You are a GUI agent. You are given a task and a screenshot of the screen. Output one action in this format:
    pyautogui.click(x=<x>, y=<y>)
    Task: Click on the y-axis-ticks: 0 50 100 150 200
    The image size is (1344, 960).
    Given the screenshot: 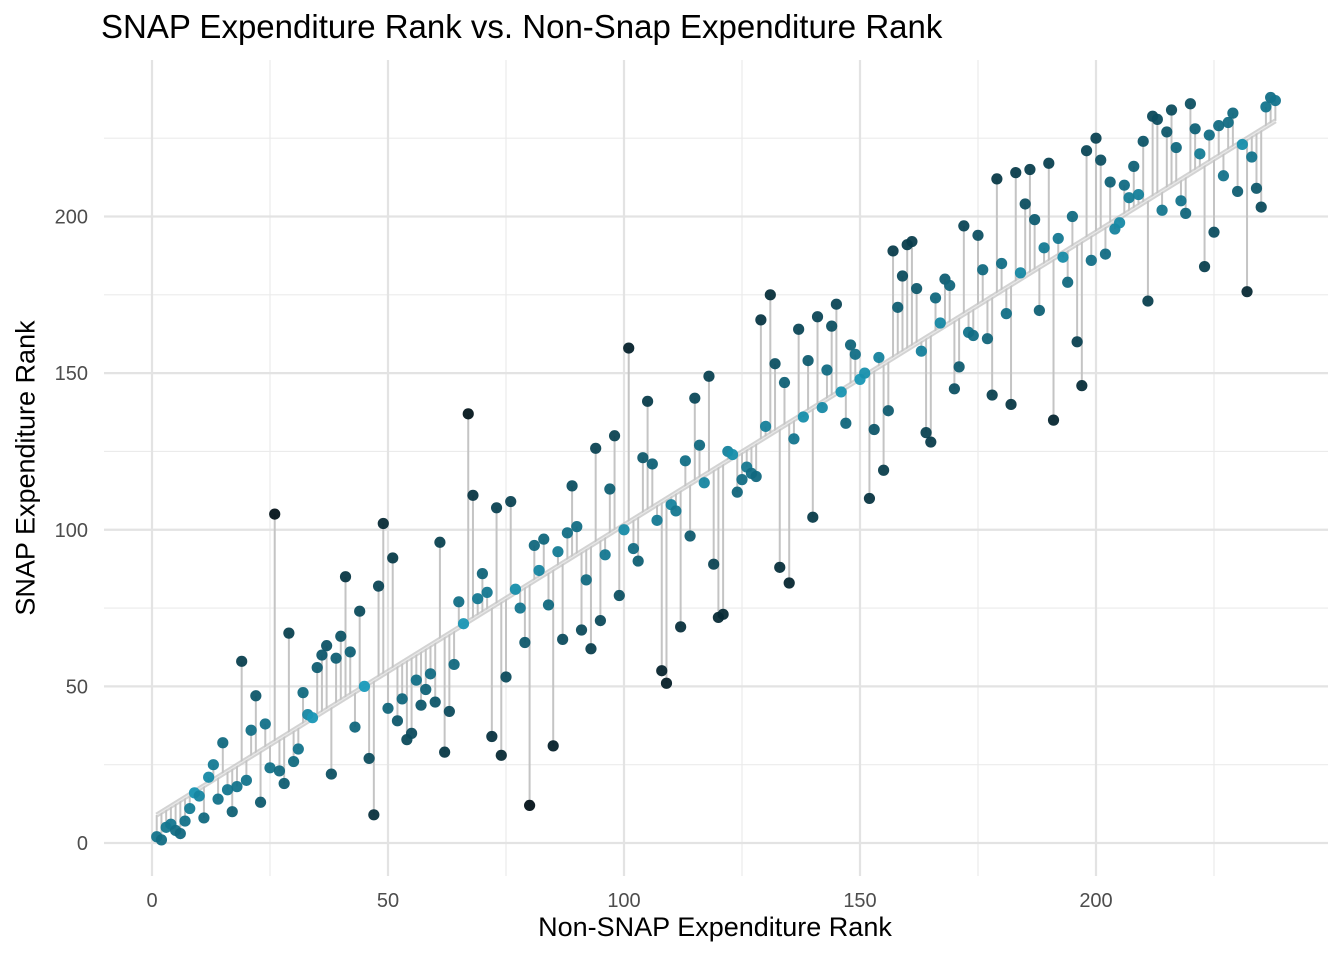 What is the action you would take?
    pyautogui.click(x=71, y=531)
    